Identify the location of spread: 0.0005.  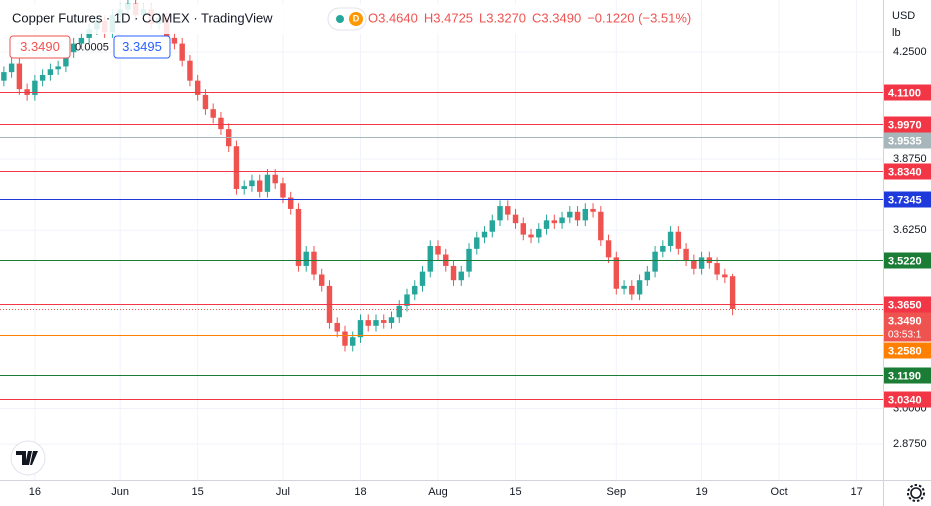
(92, 47).